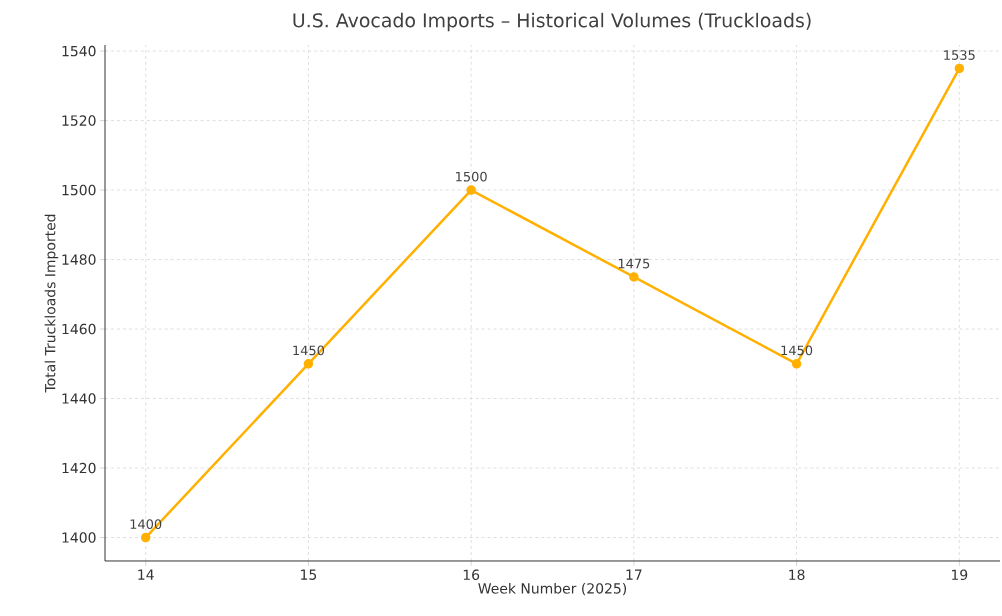 Image resolution: width=1002 pixels, height=616 pixels. Describe the element at coordinates (959, 55) in the screenshot. I see `data-label: 1535` at that location.